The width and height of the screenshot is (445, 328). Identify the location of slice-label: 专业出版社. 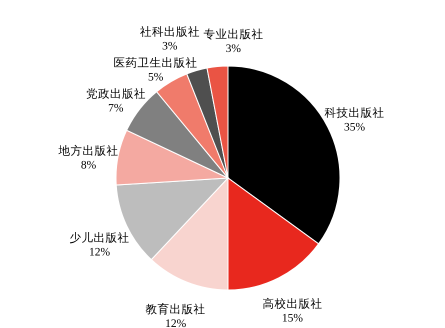
(233, 34).